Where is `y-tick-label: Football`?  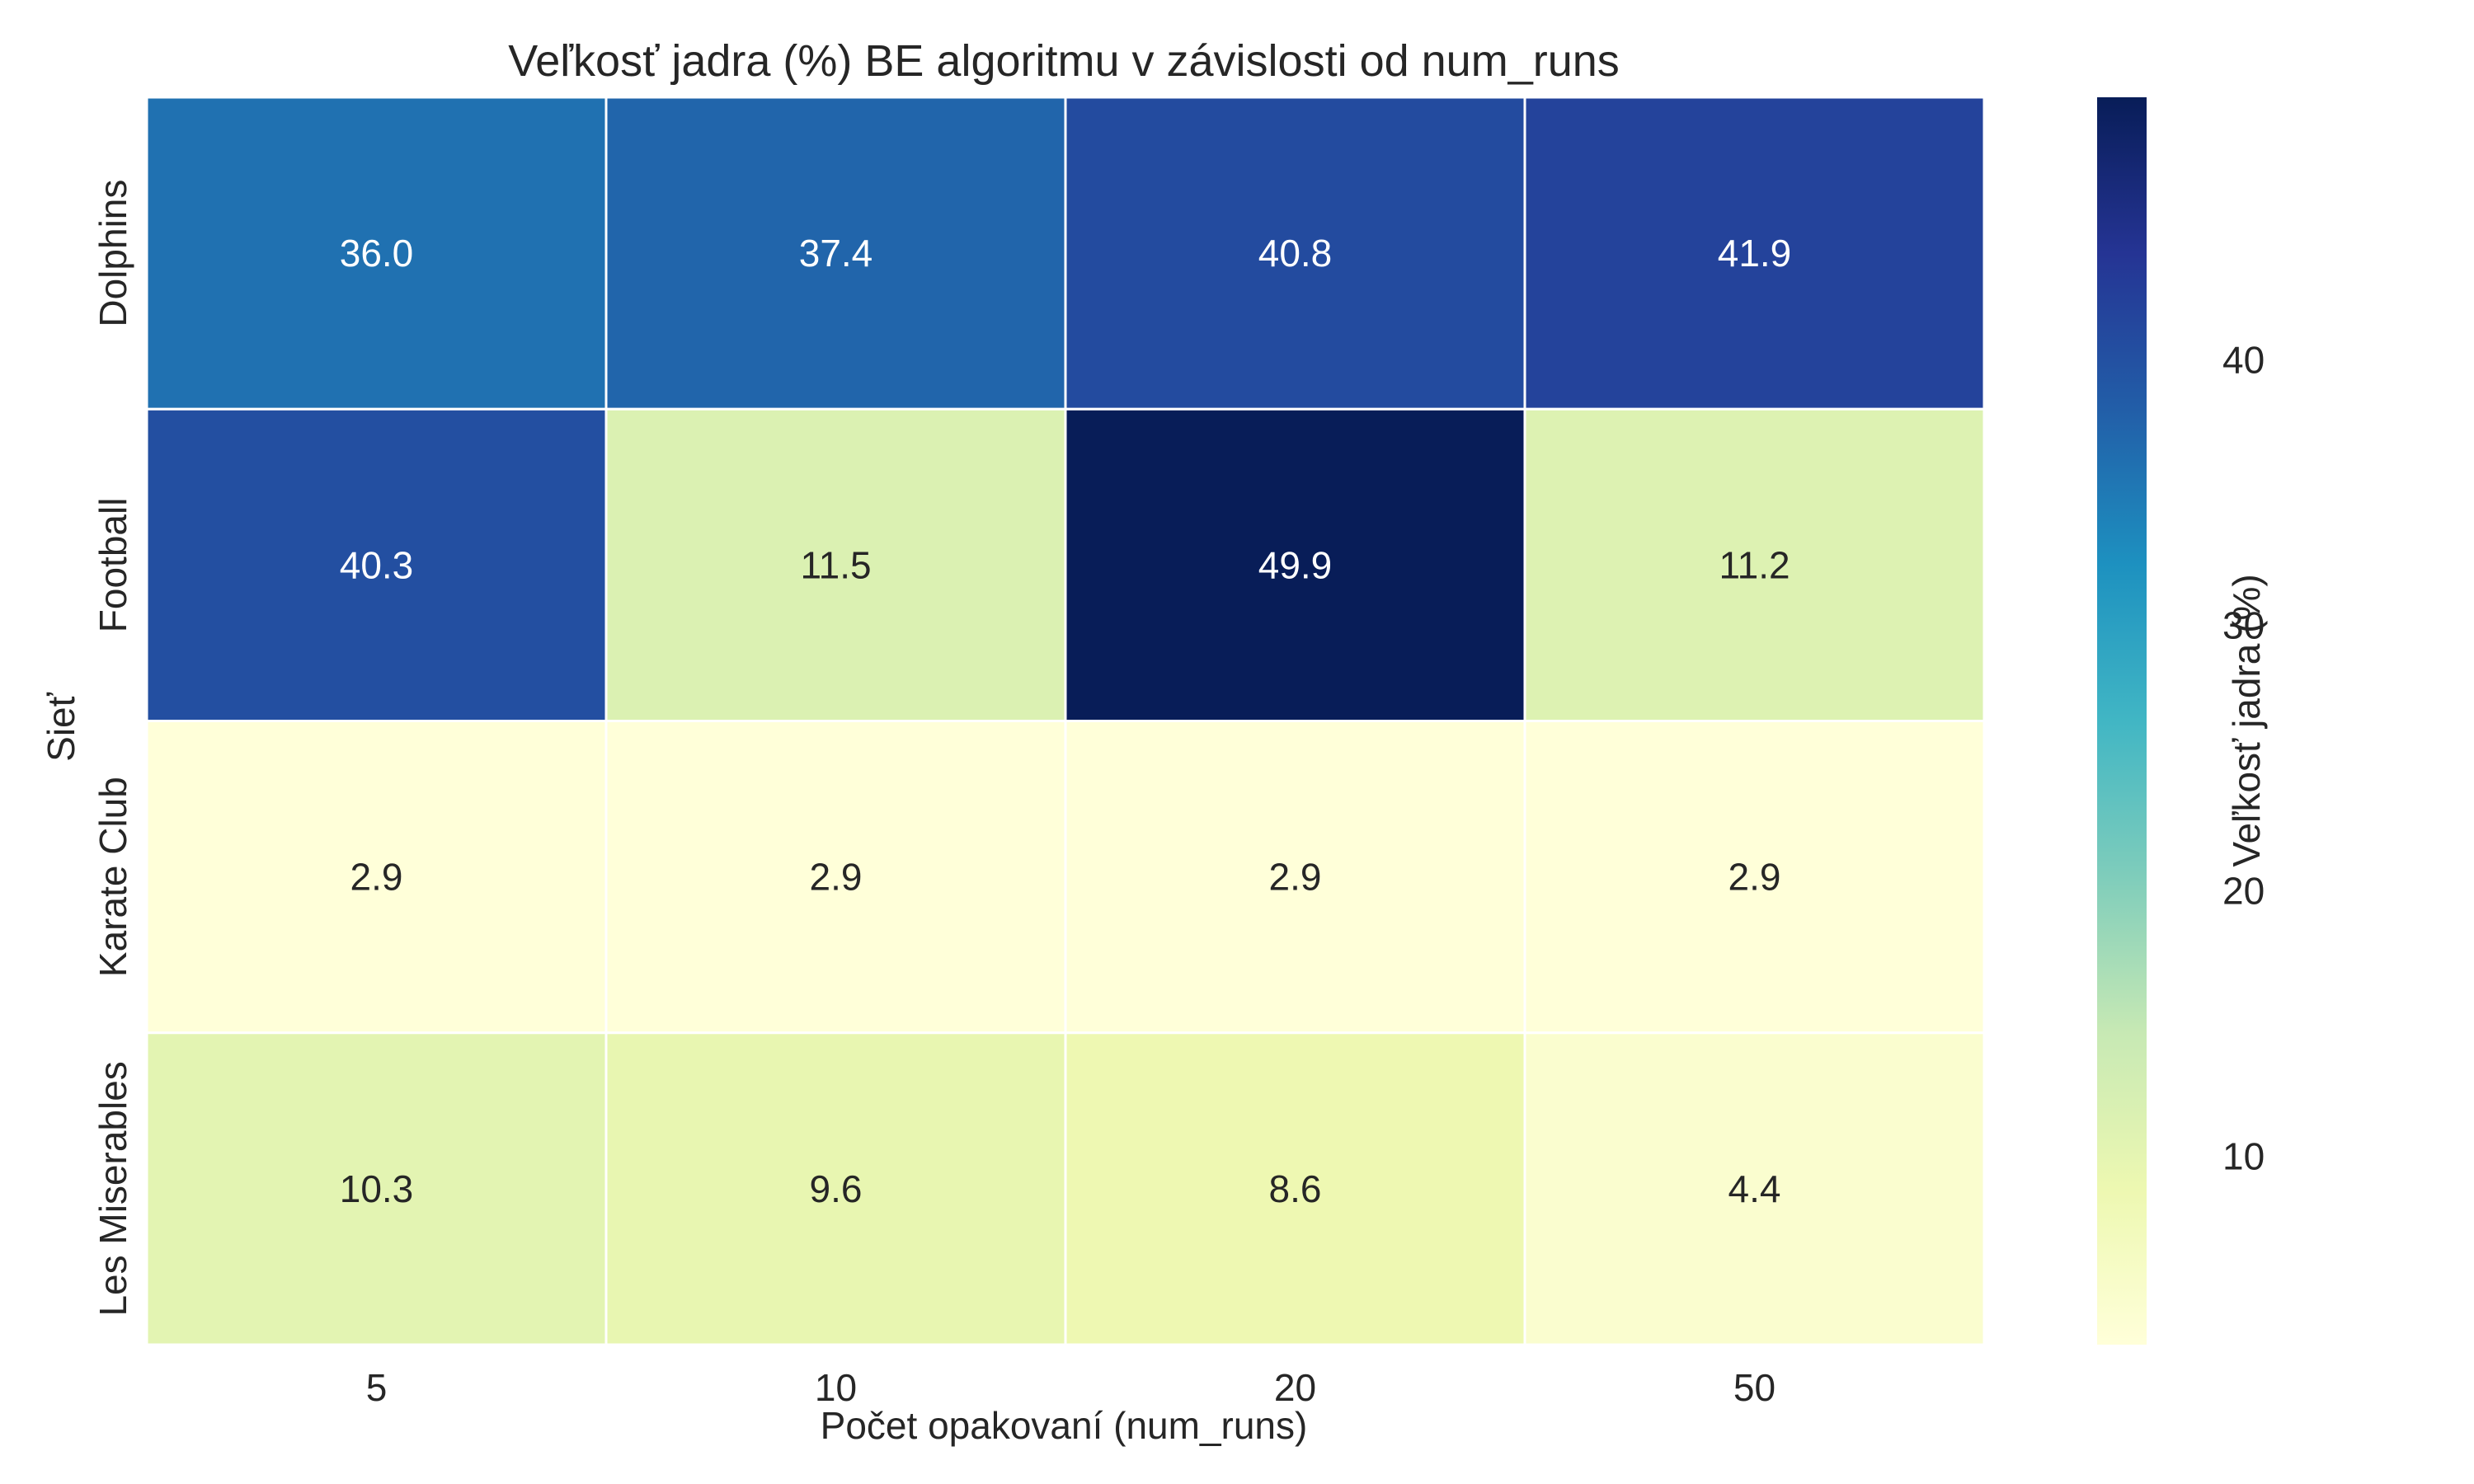 y-tick-label: Football is located at coordinates (113, 565).